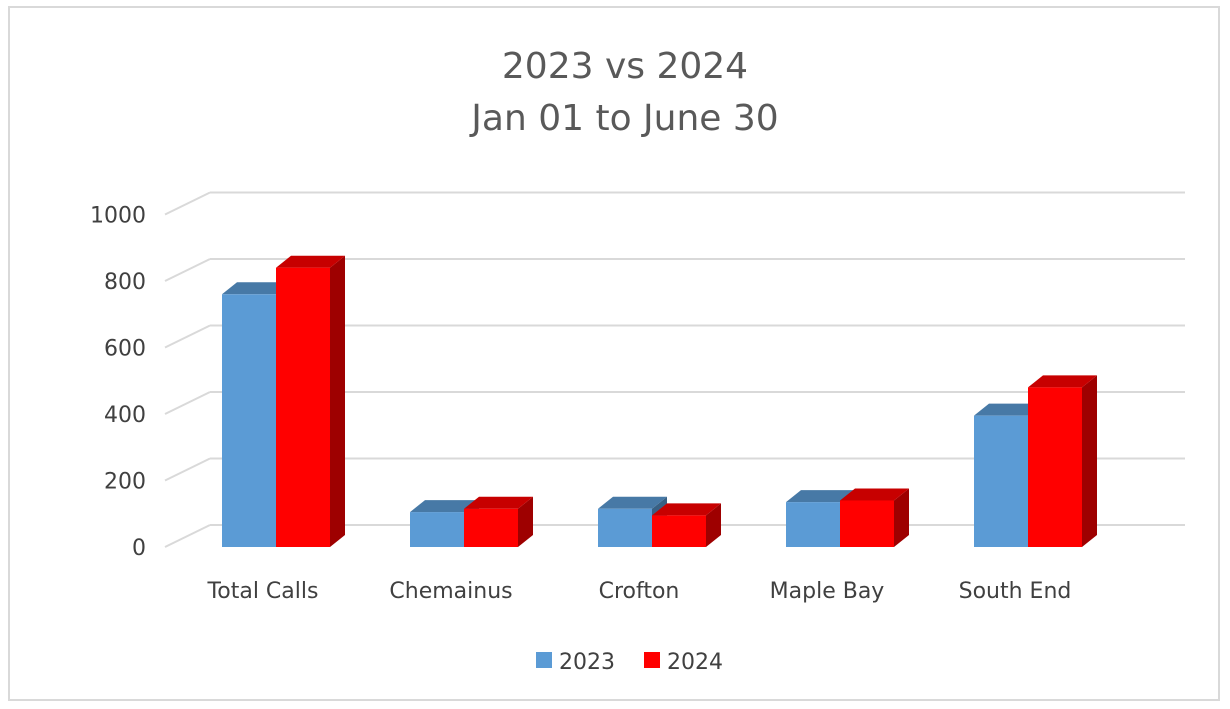 The image size is (1230, 709). What do you see at coordinates (587, 662) in the screenshot?
I see `legend-label-2023: 2023` at bounding box center [587, 662].